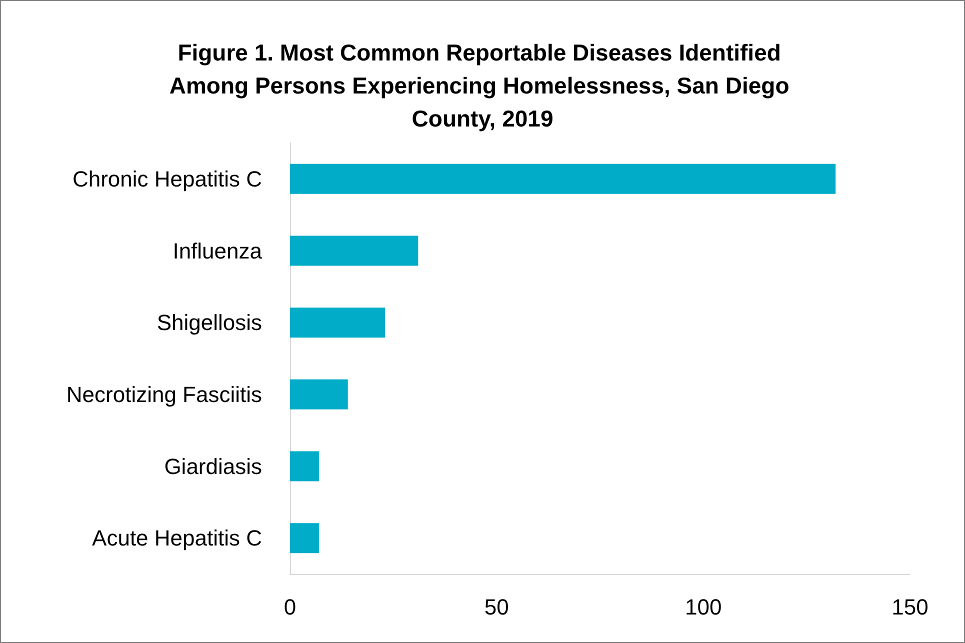 This screenshot has width=965, height=643. I want to click on y-tick-label: Chronic Hepatitis C, so click(167, 179).